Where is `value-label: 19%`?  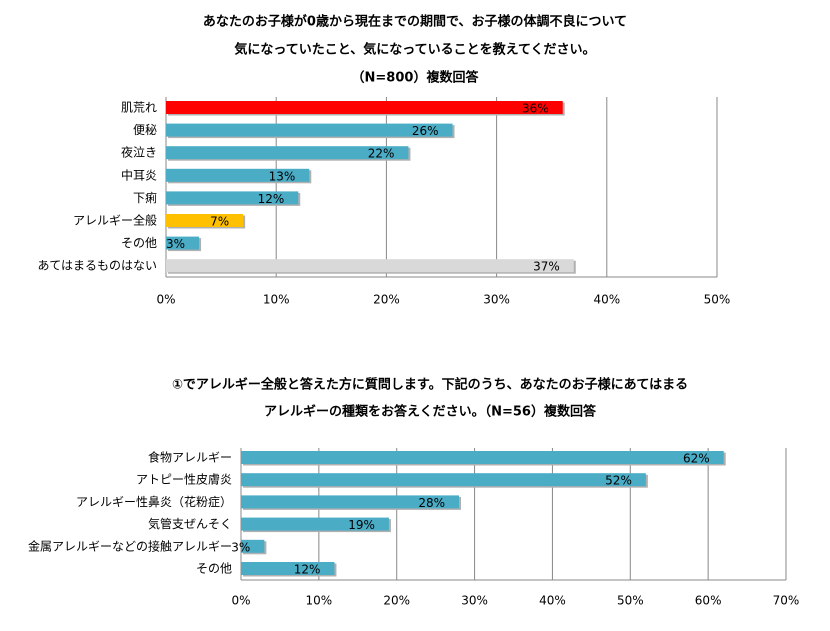 value-label: 19% is located at coordinates (361, 525).